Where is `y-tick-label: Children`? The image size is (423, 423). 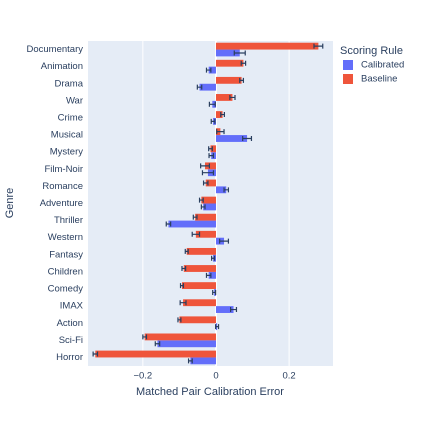 y-tick-label: Children is located at coordinates (65, 271).